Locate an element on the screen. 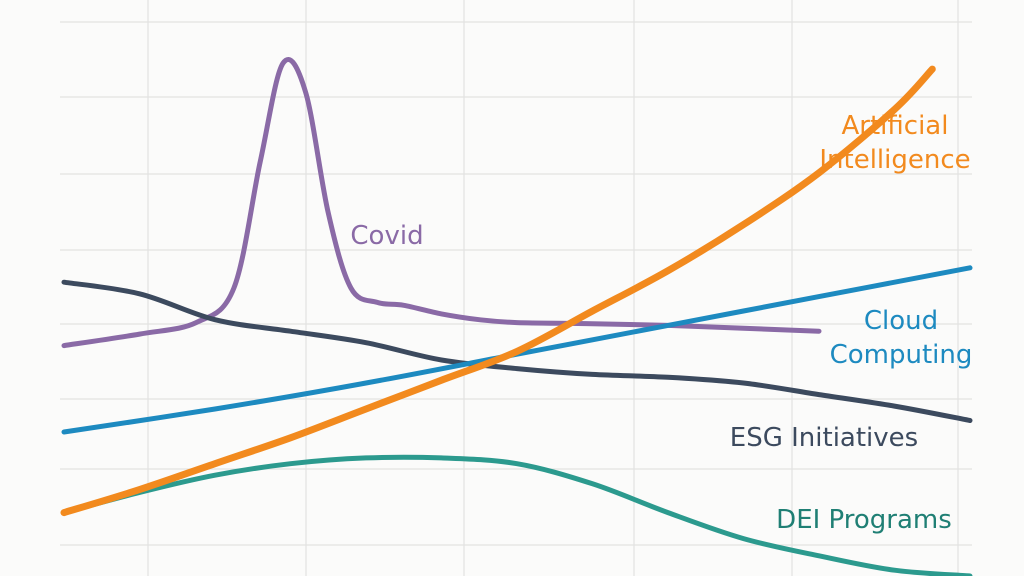 The image size is (1024, 576). series-label-line: Covid is located at coordinates (386, 236).